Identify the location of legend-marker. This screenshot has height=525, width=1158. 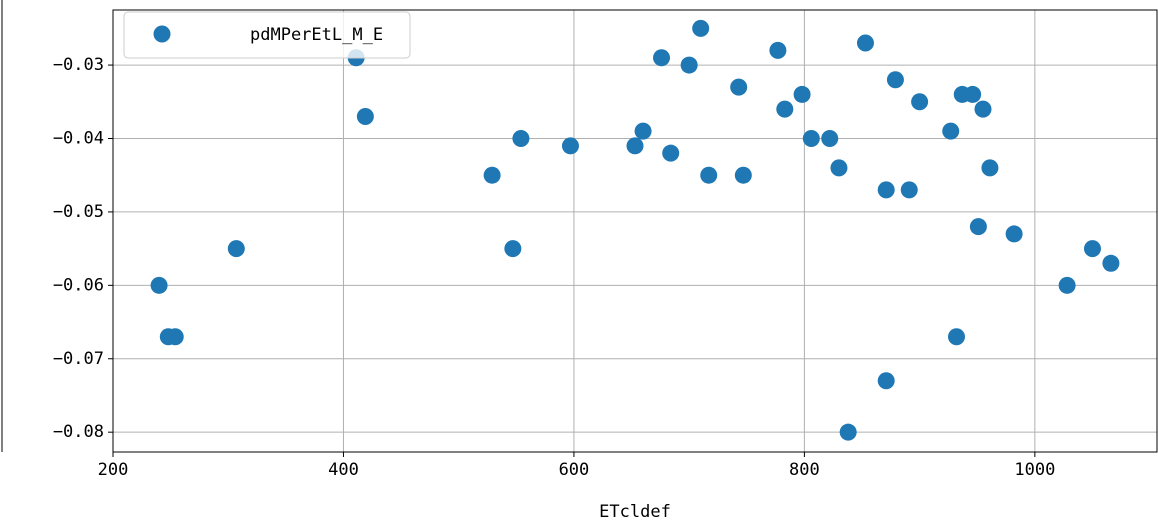
(162, 34).